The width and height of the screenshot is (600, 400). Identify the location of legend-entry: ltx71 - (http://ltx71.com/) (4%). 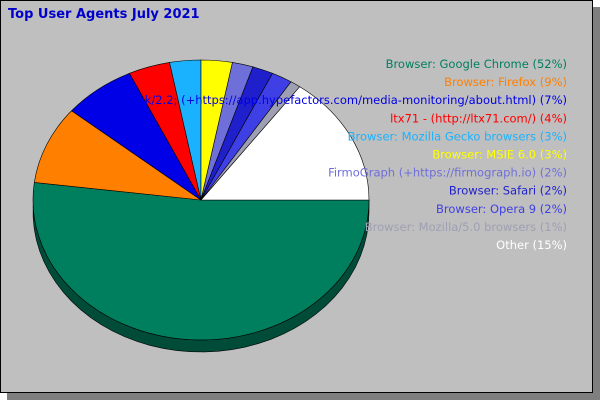
(478, 118).